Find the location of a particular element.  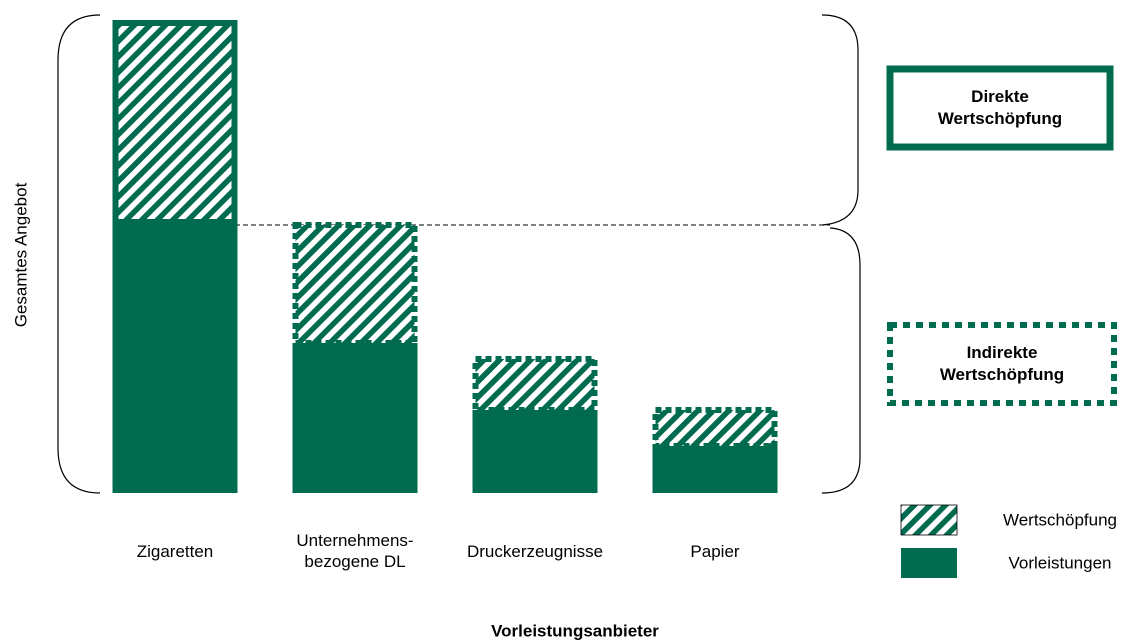

legend-label: Vorleistungen is located at coordinates (1059, 562).